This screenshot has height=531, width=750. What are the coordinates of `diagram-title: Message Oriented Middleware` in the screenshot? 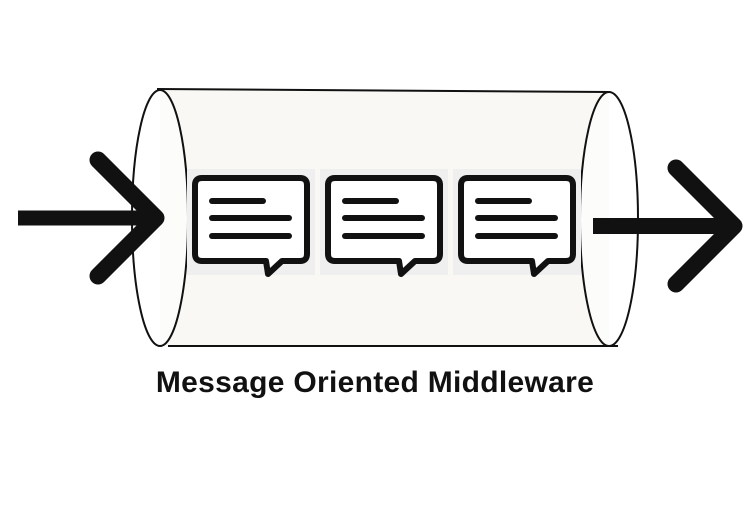 It's located at (375, 382).